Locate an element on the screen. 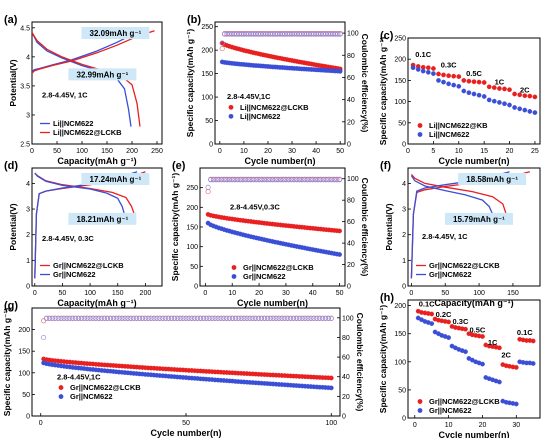 The image size is (550, 438). x-tick-label: 200 is located at coordinates (146, 293).